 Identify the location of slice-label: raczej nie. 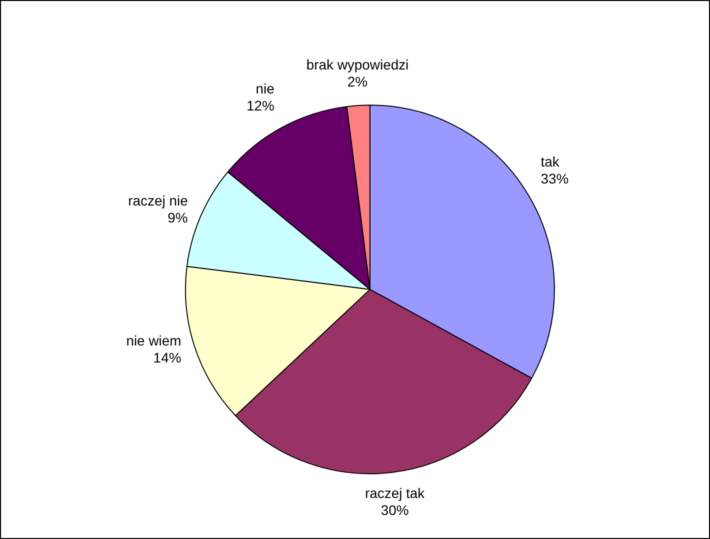
(158, 200).